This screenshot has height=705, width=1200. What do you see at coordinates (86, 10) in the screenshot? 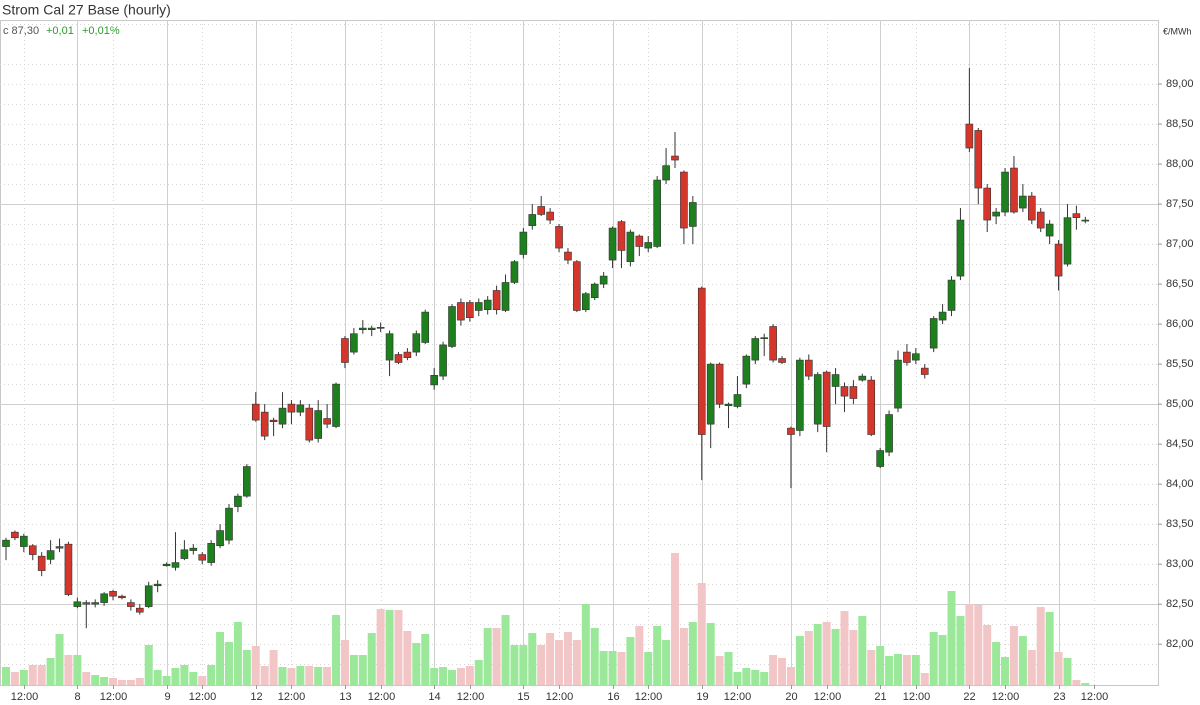
I see `chart-title: Strom Cal 27 Base (hourly)` at bounding box center [86, 10].